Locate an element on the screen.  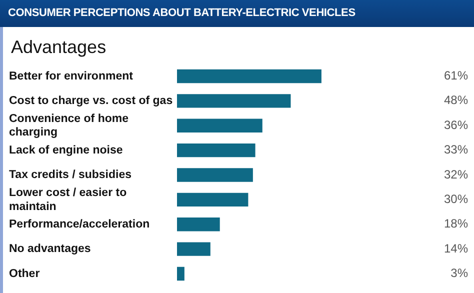
data-label: 33% is located at coordinates (456, 149).